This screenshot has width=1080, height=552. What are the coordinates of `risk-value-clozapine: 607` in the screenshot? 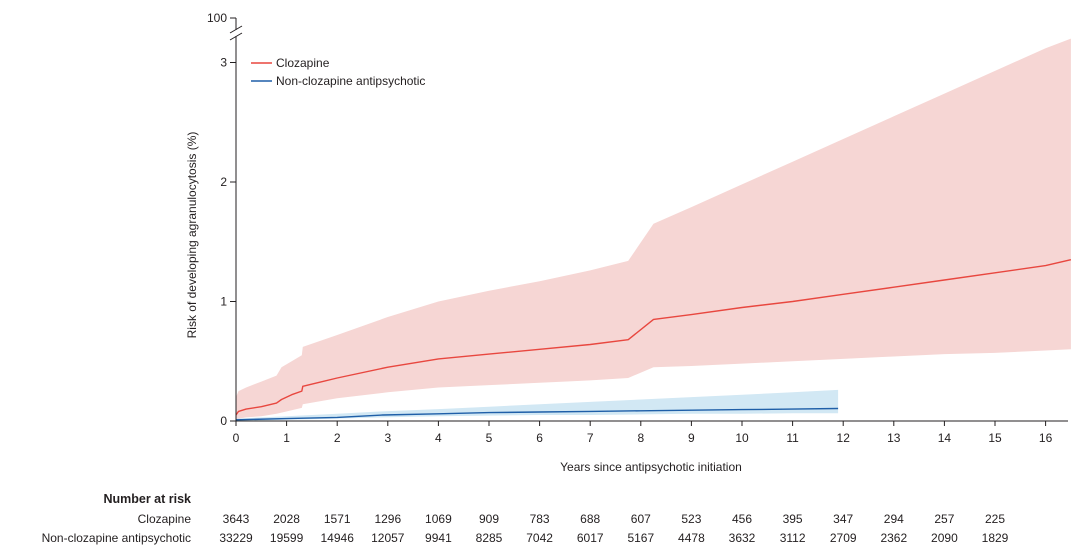 It's located at (641, 519).